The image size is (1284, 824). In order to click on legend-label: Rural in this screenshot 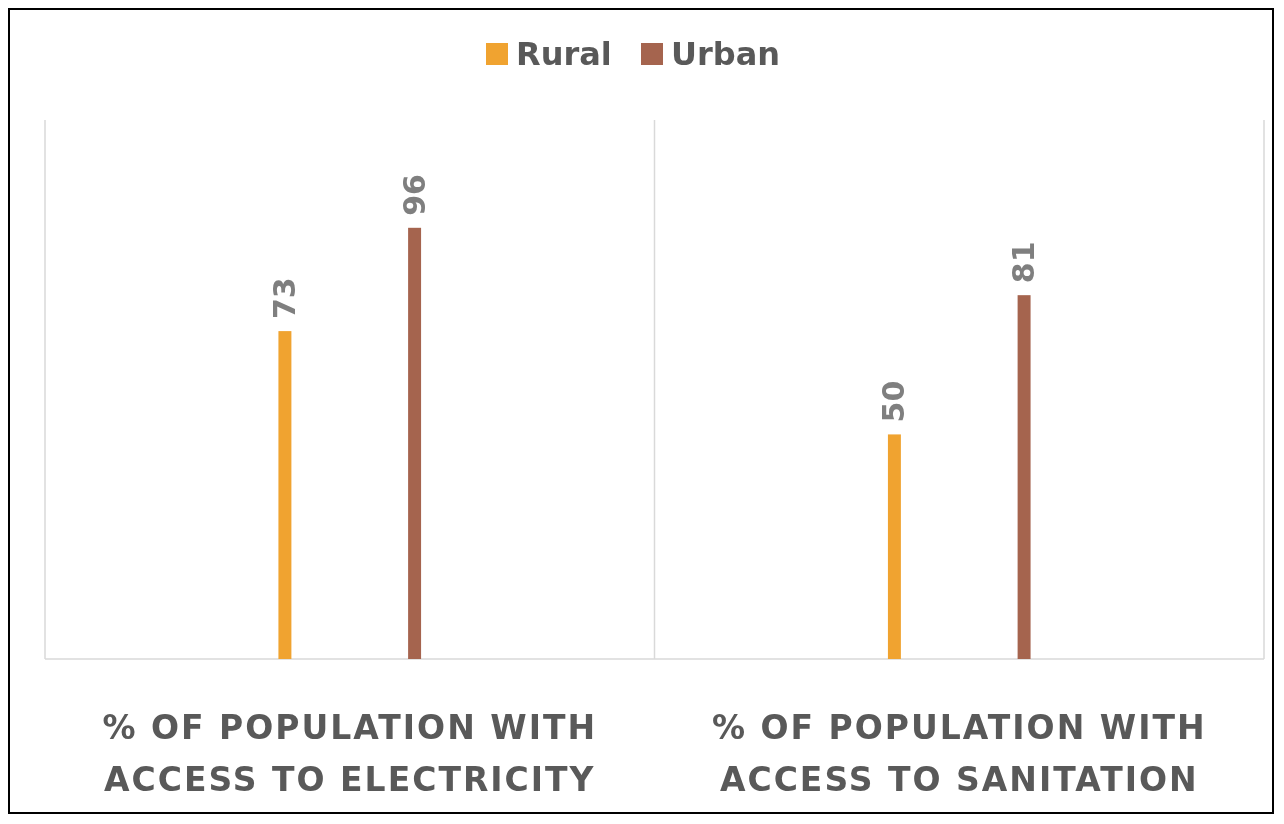, I will do `click(564, 54)`.